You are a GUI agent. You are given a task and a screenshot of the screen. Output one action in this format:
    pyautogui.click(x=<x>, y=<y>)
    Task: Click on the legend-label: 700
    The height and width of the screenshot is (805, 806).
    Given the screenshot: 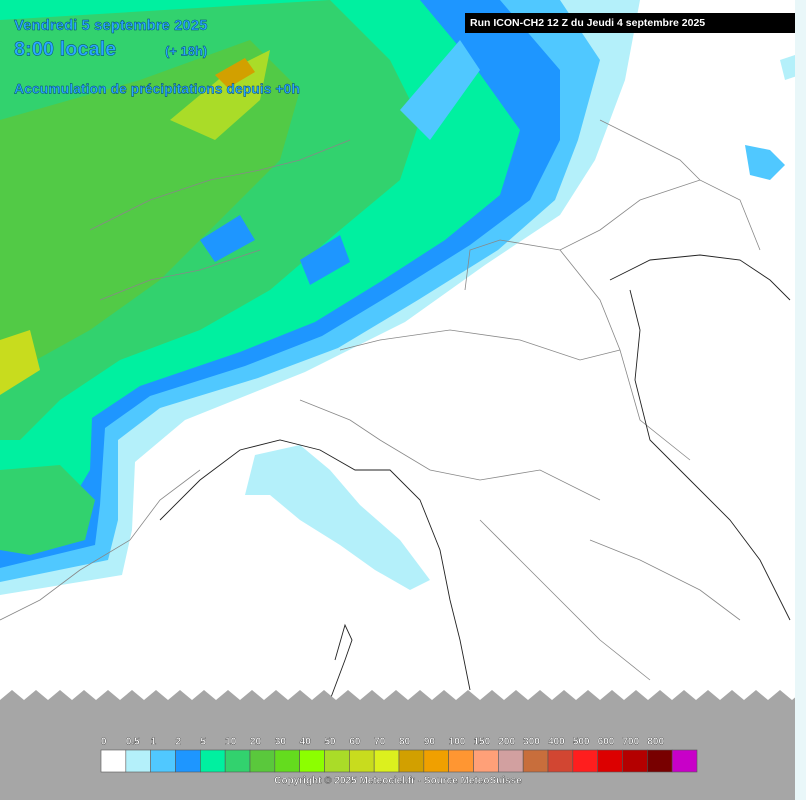 What is the action you would take?
    pyautogui.click(x=631, y=742)
    